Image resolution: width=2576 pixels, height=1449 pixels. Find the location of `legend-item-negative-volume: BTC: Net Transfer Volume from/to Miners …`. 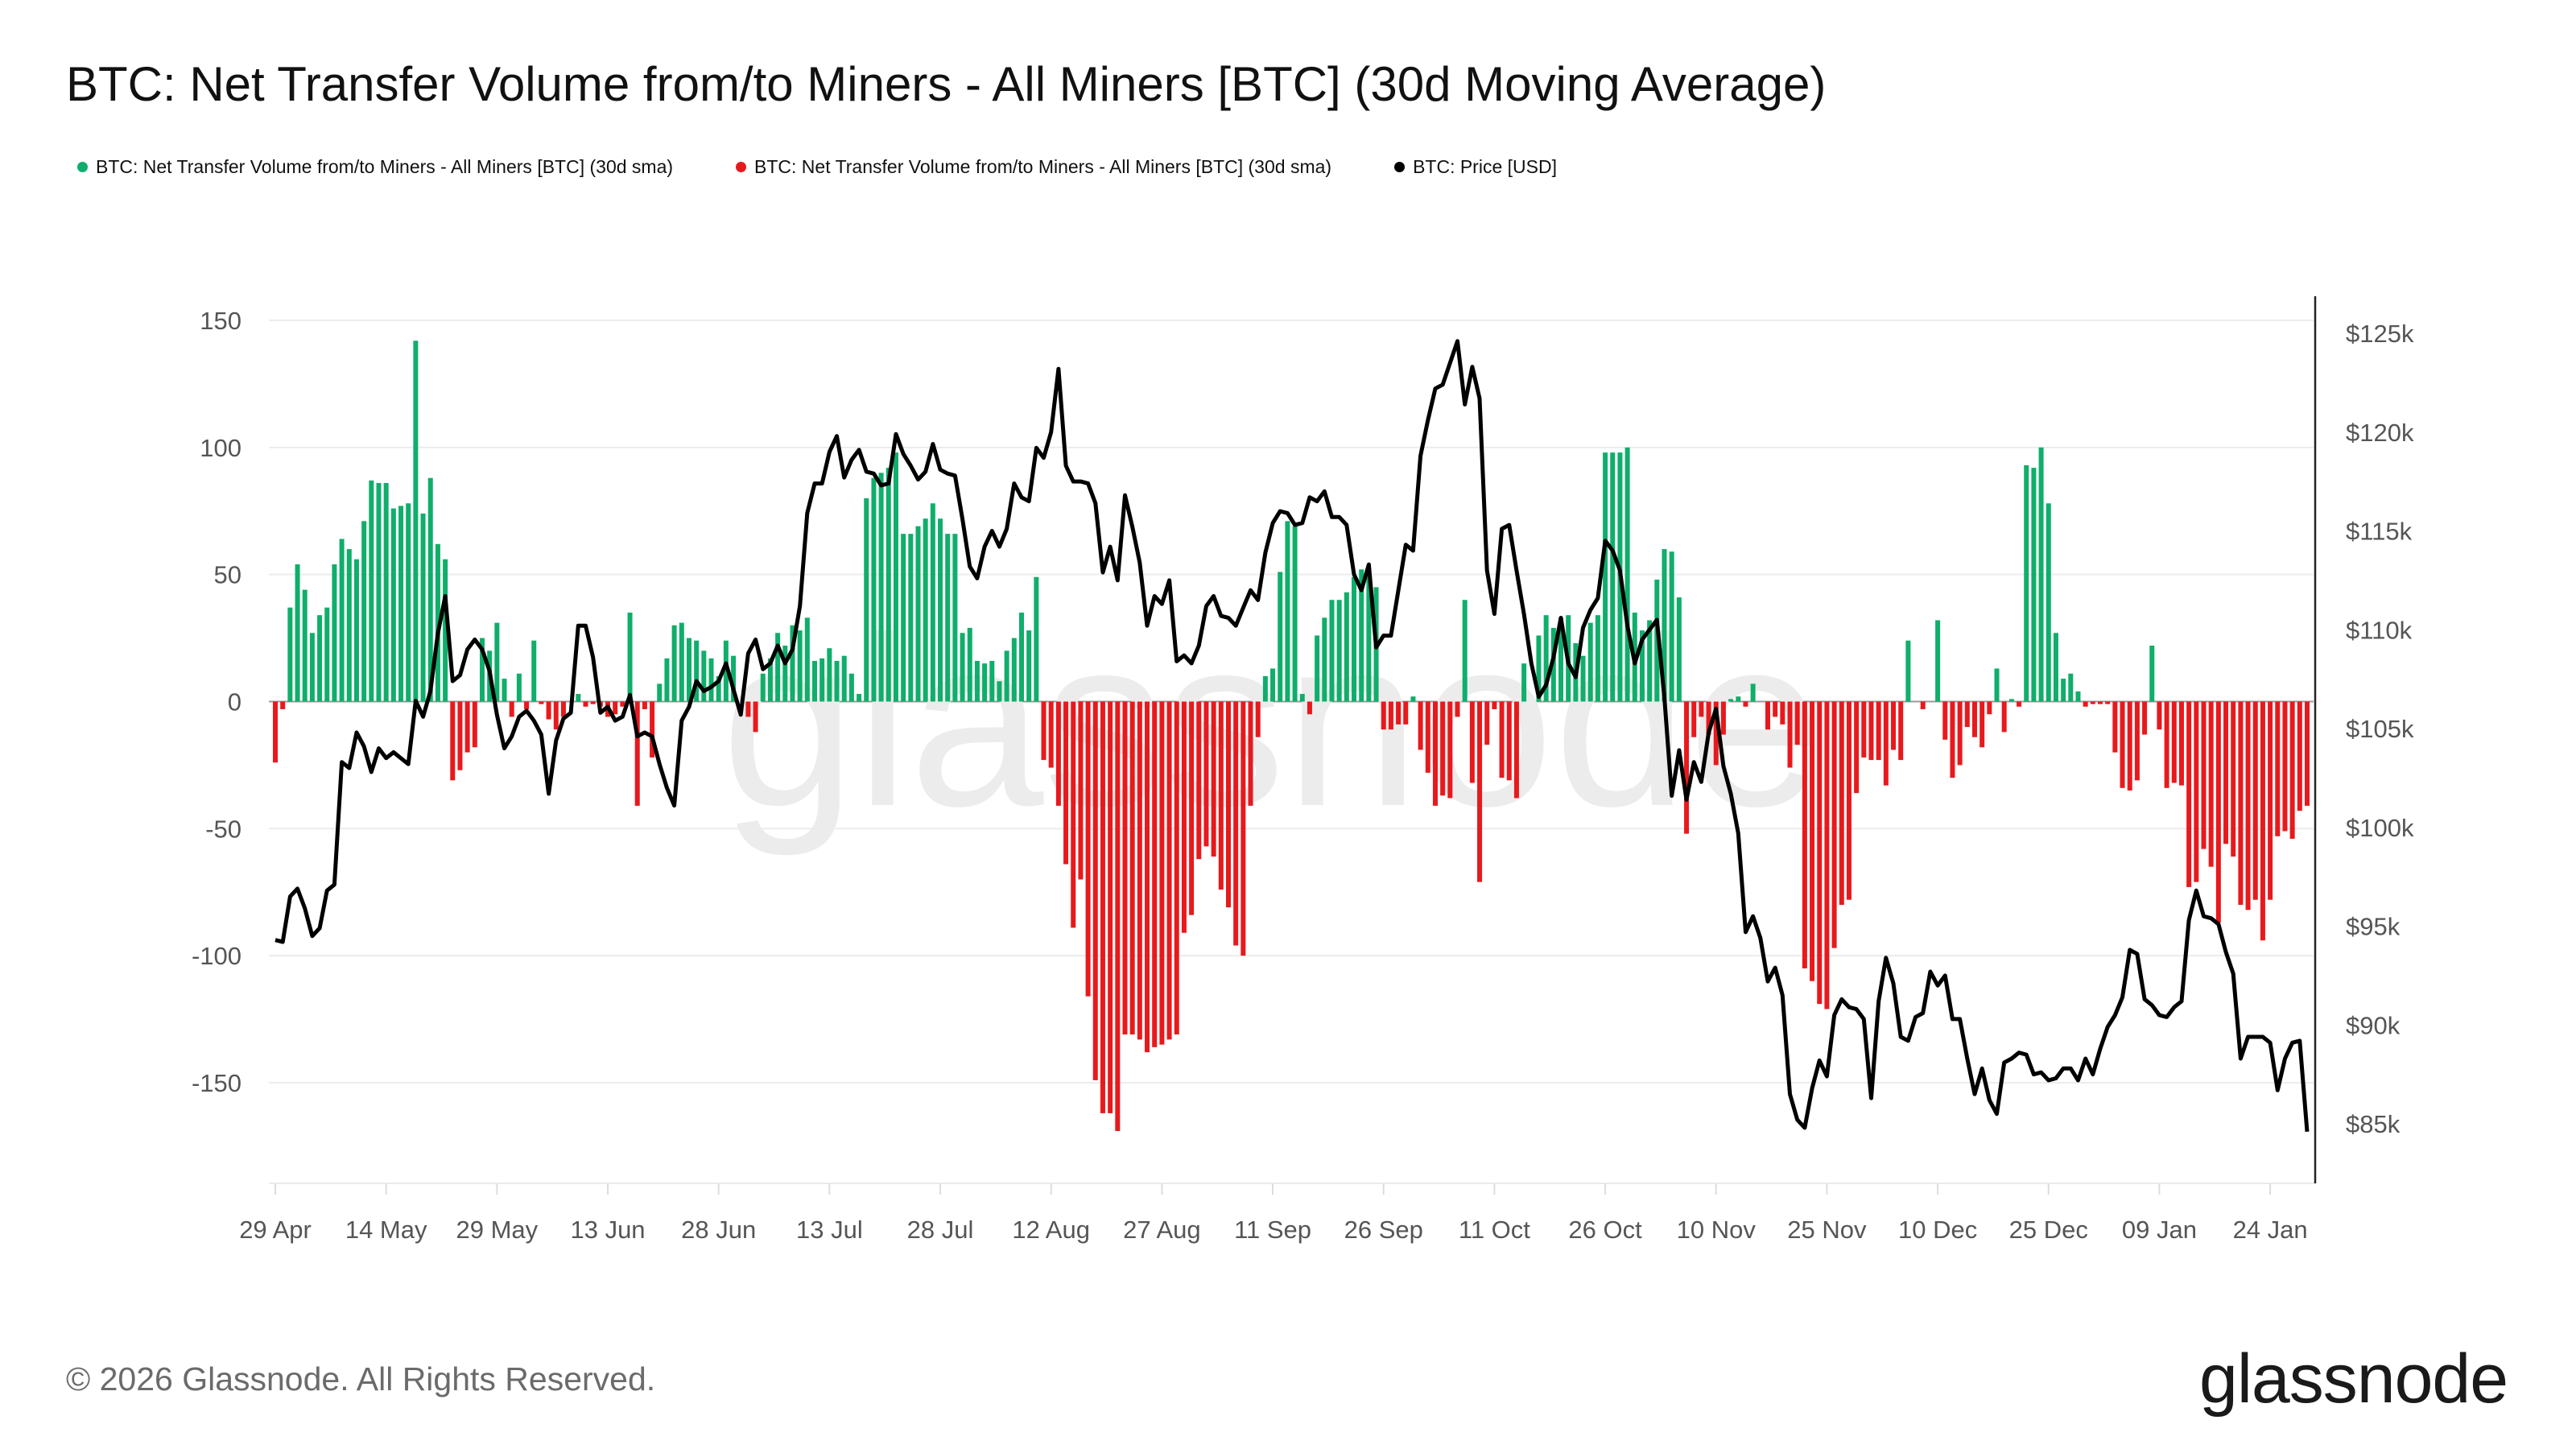

legend-item-negative-volume: BTC: Net Transfer Volume from/to Miners … is located at coordinates (1033, 167).